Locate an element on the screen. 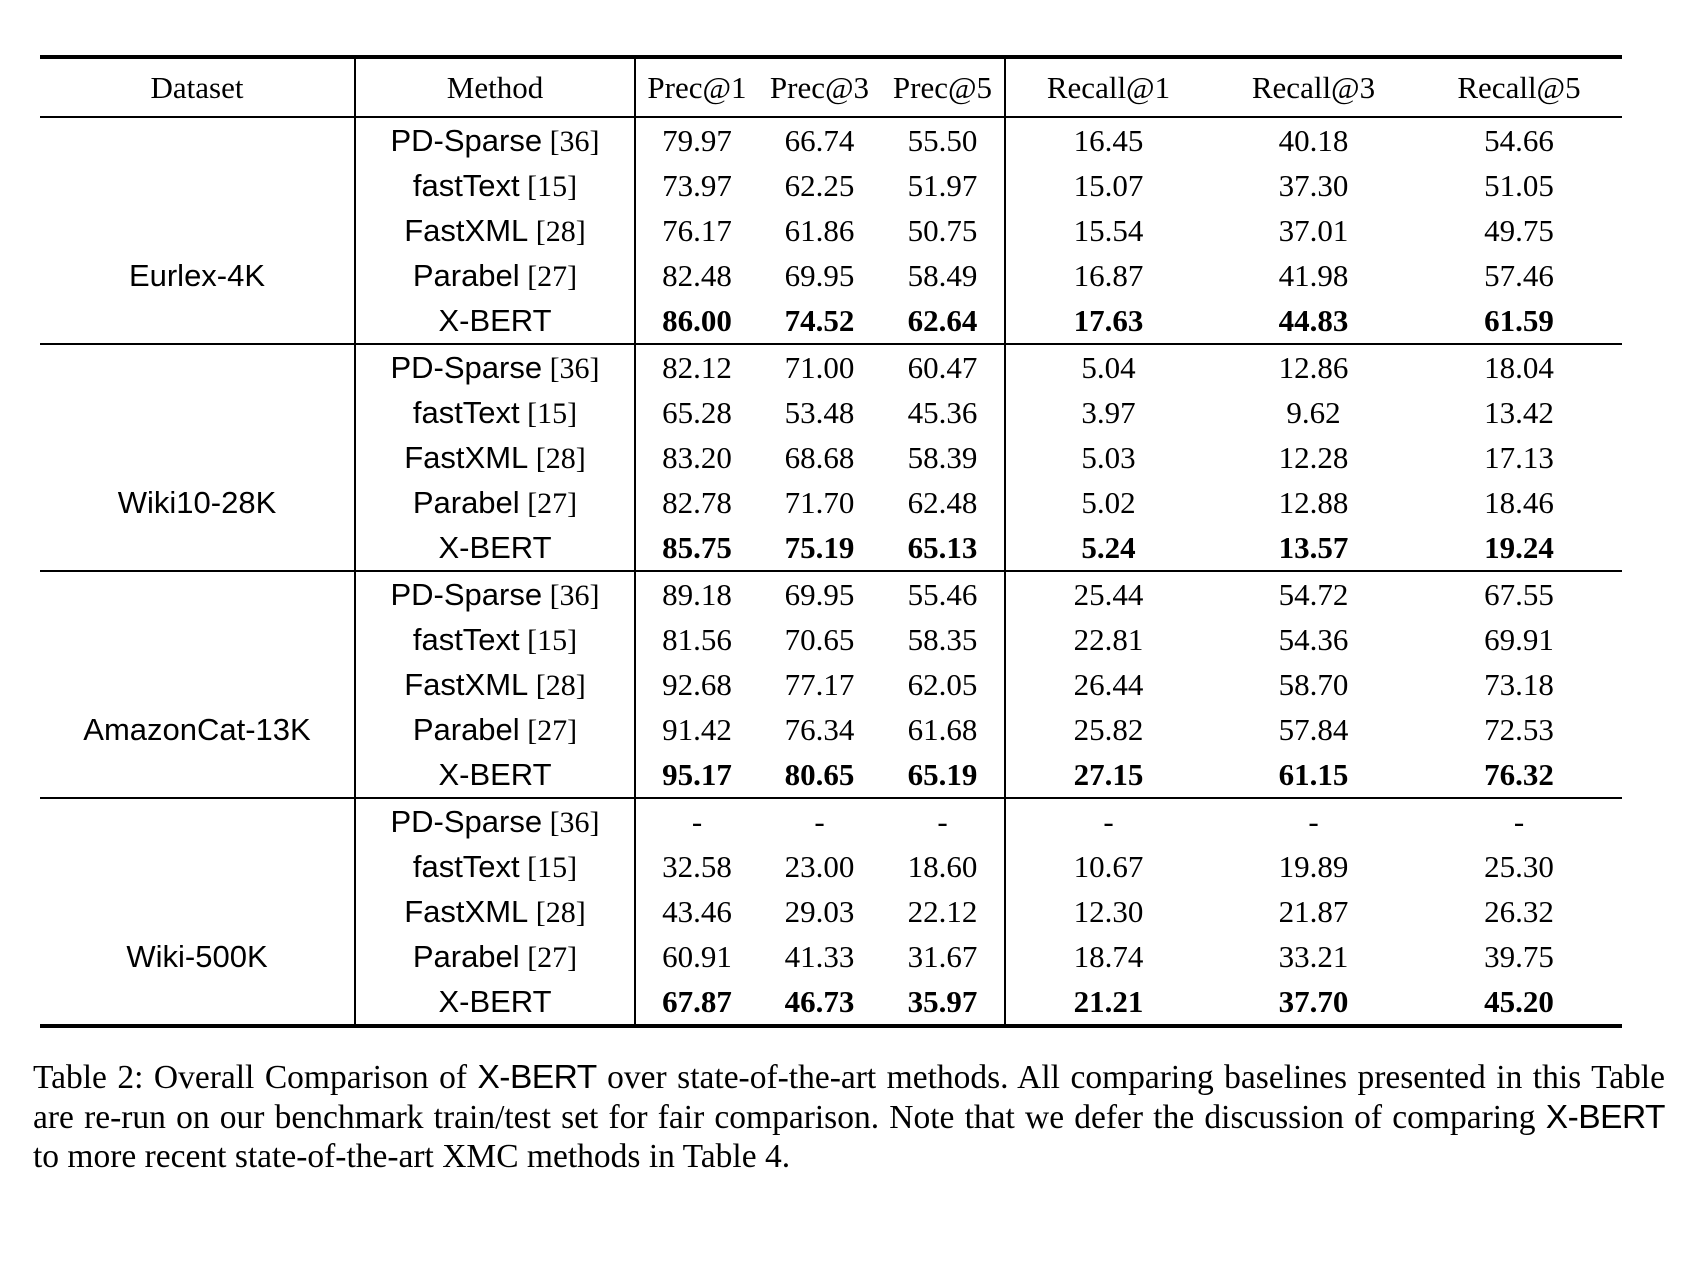  metric-value: 50.75 is located at coordinates (942, 230).